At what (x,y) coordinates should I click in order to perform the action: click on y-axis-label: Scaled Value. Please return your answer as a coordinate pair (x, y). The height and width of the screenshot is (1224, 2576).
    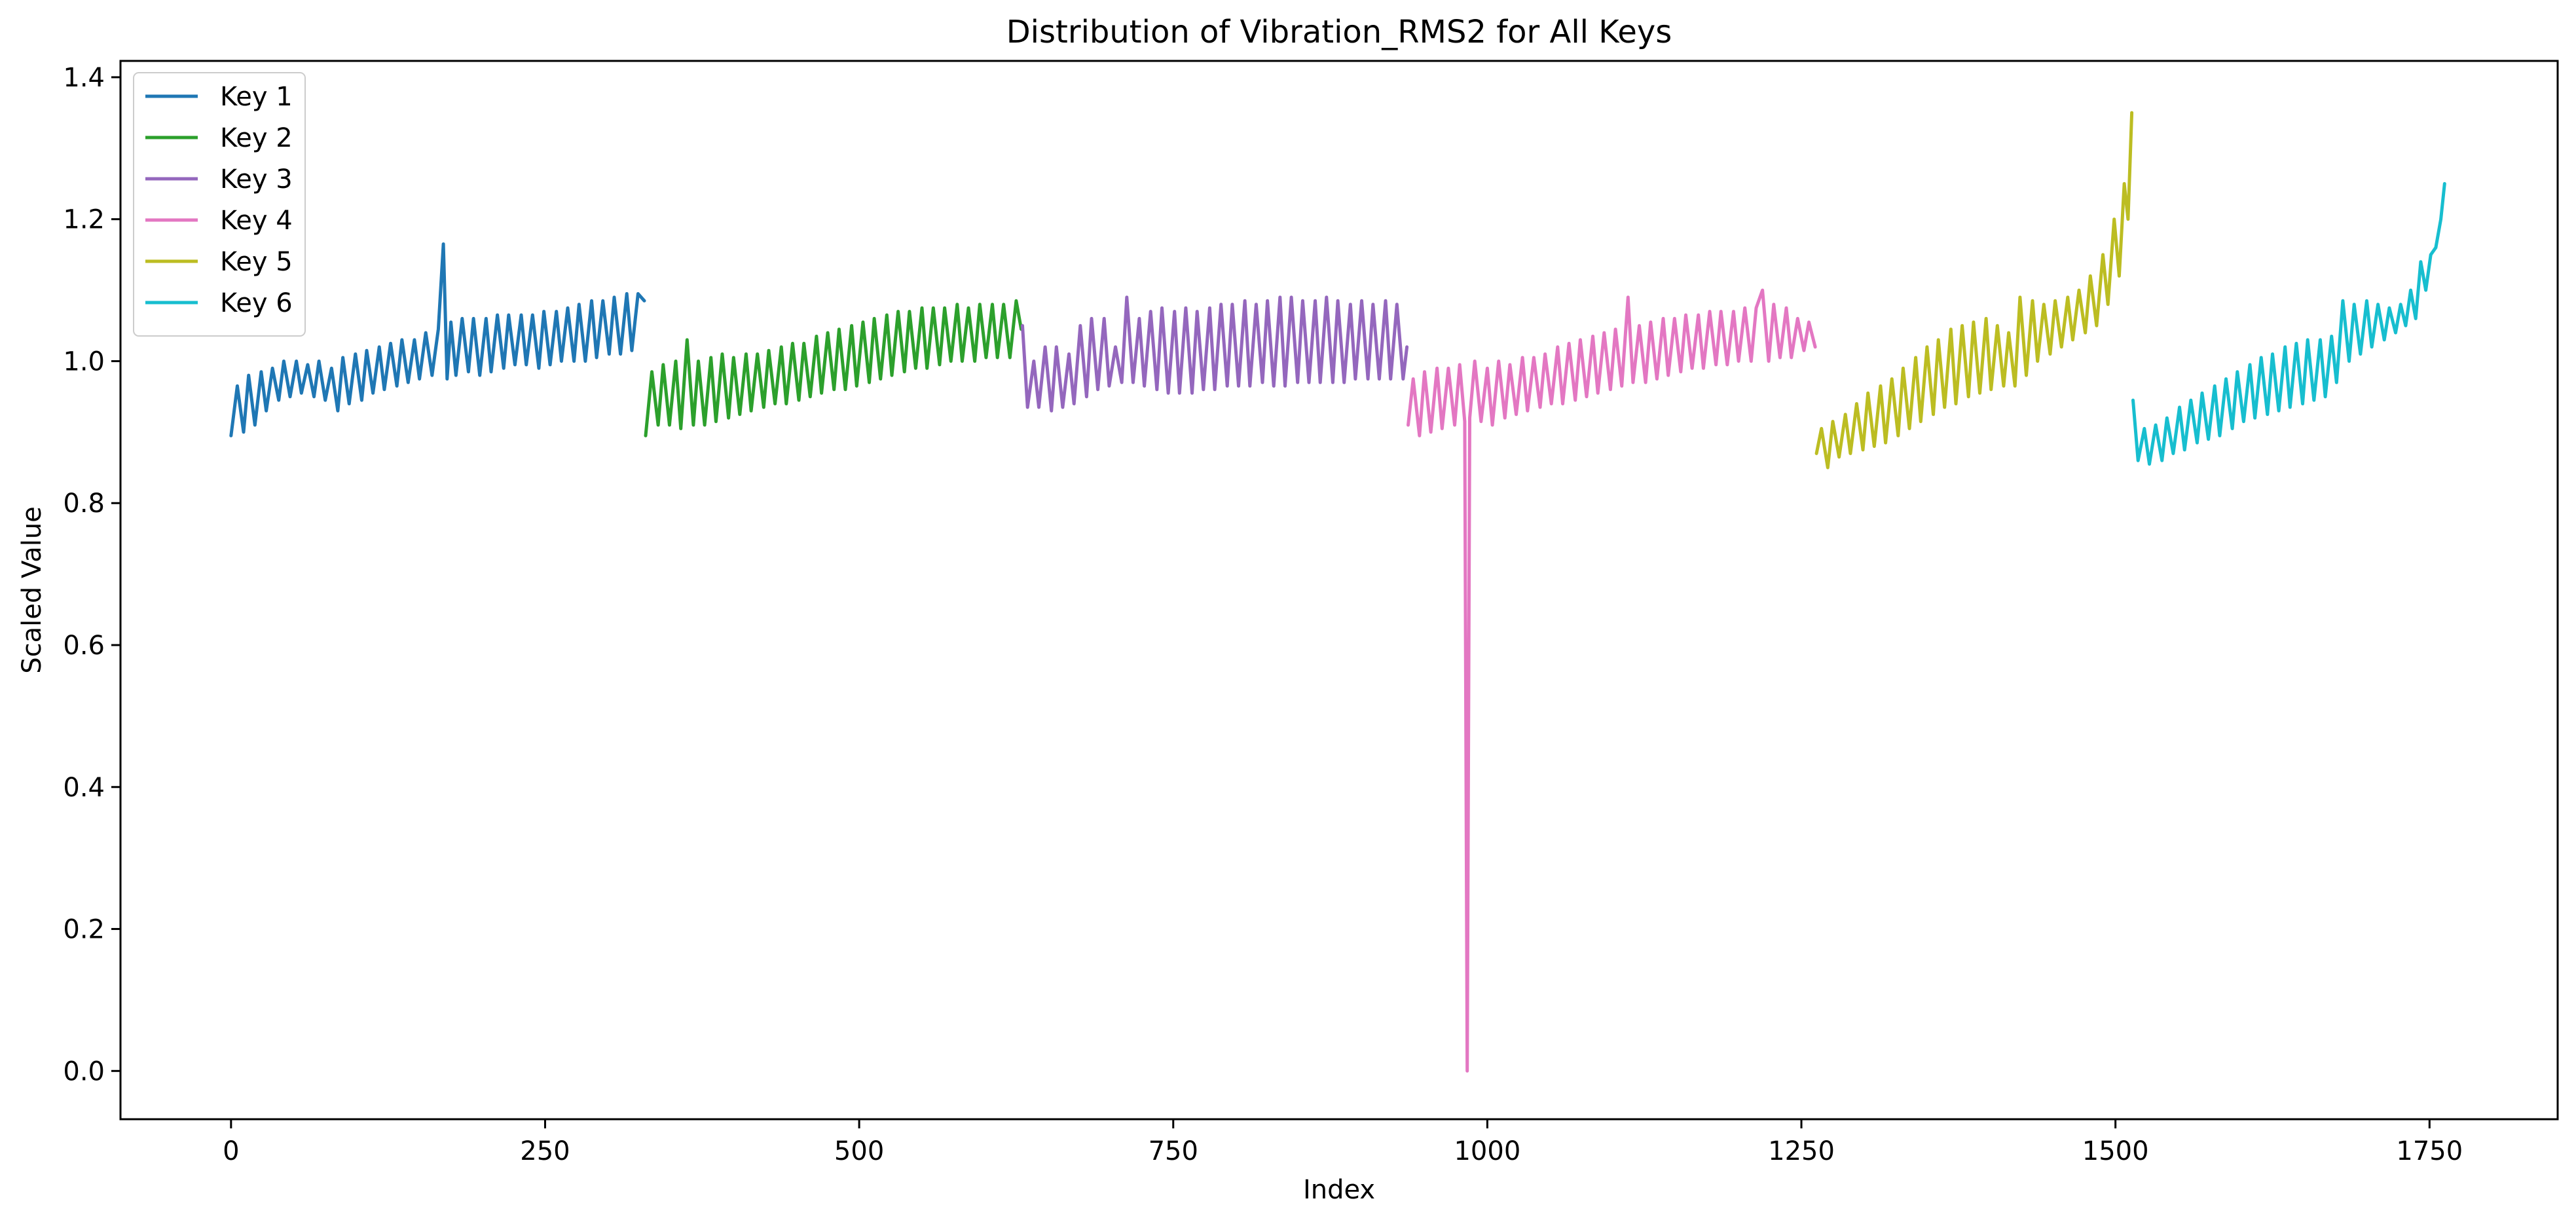
    Looking at the image, I should click on (32, 590).